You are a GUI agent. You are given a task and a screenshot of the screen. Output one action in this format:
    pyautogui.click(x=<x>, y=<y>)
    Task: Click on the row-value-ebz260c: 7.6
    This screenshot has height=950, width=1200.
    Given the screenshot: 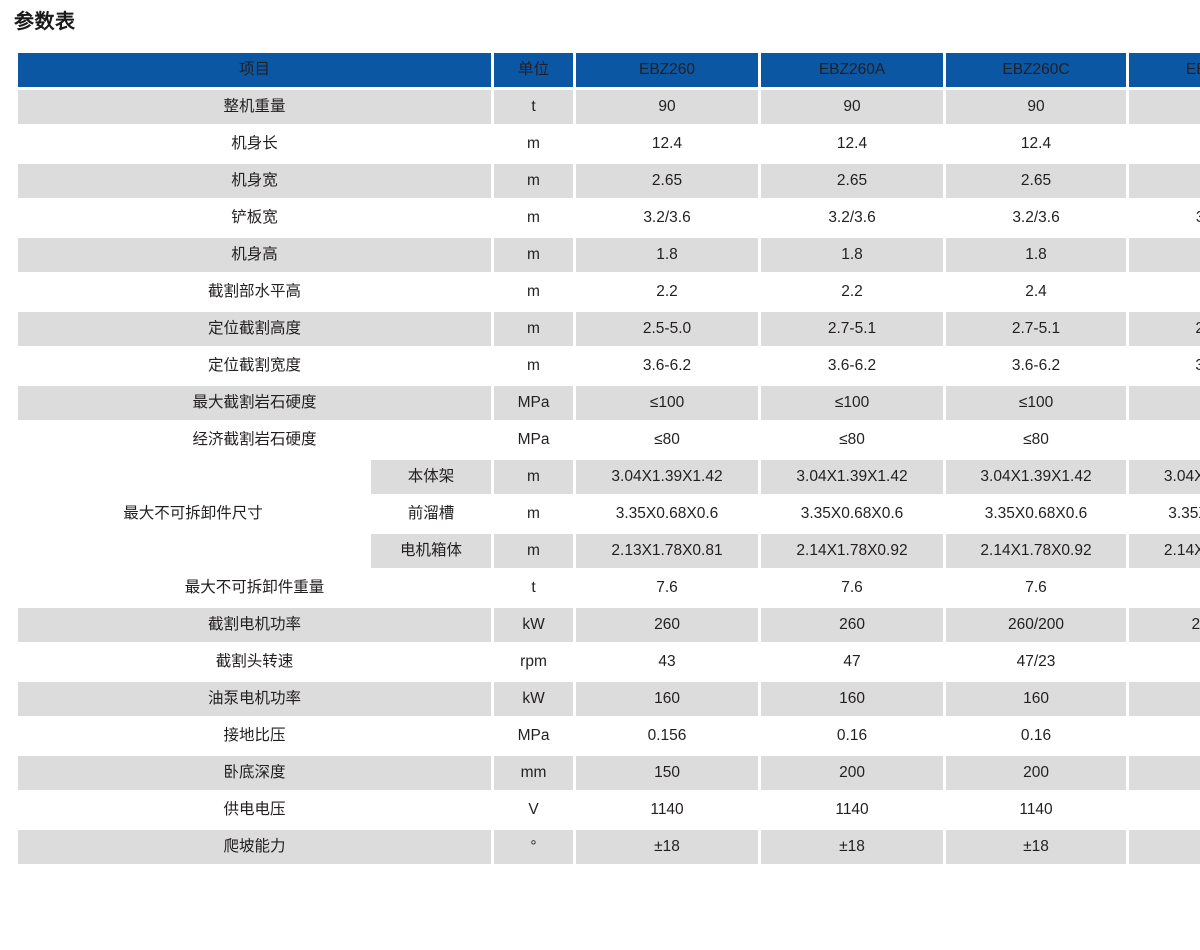 What is the action you would take?
    pyautogui.click(x=1036, y=588)
    